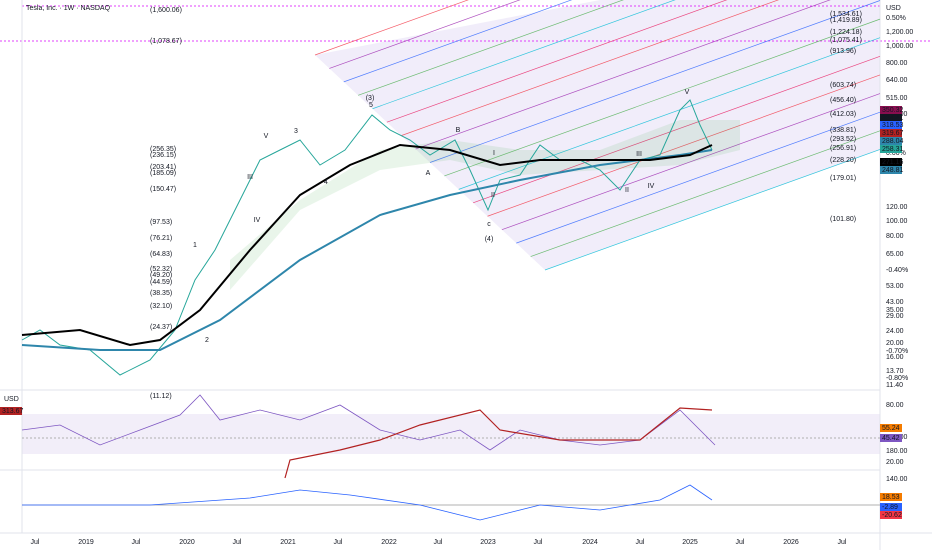 This screenshot has width=932, height=550. Describe the element at coordinates (896, 153) in the screenshot. I see `price-label: 0.00%` at that location.